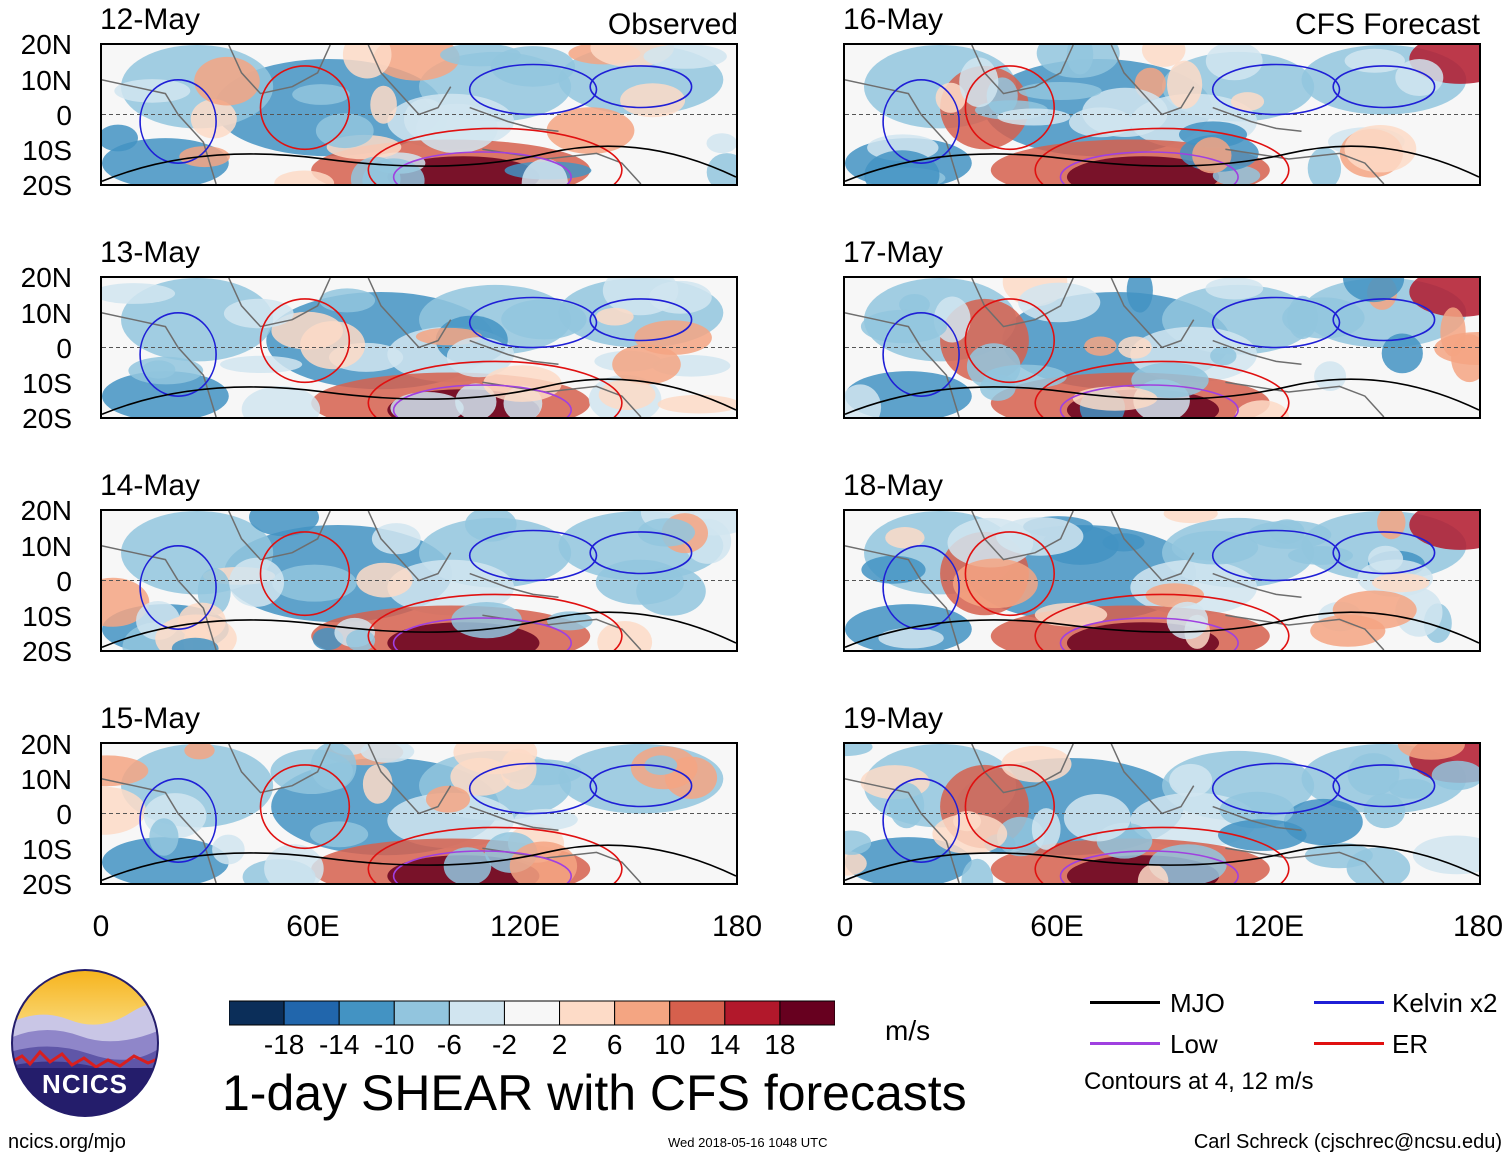 This screenshot has height=1158, width=1510. Describe the element at coordinates (150, 485) in the screenshot. I see `panel-date: 14-May` at that location.